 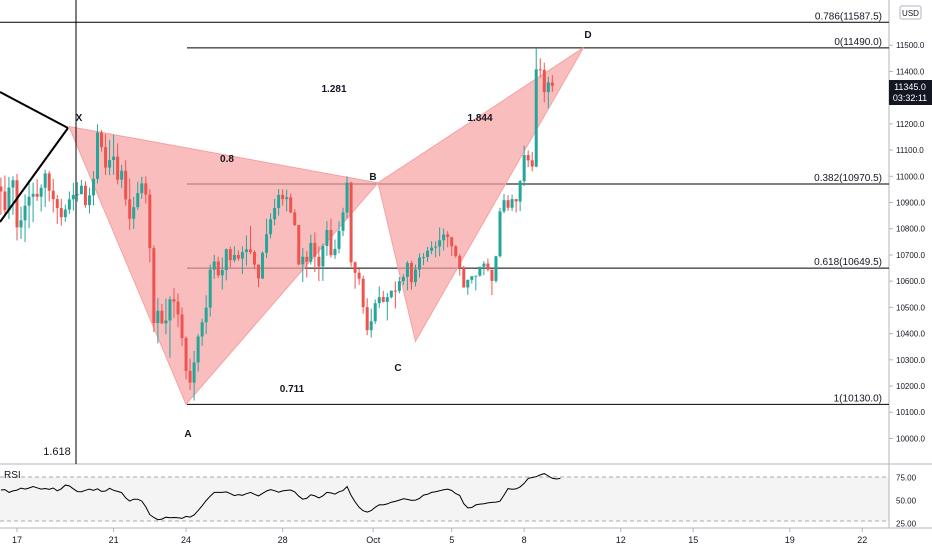 I want to click on ratio-left: 1.618, so click(x=57, y=452).